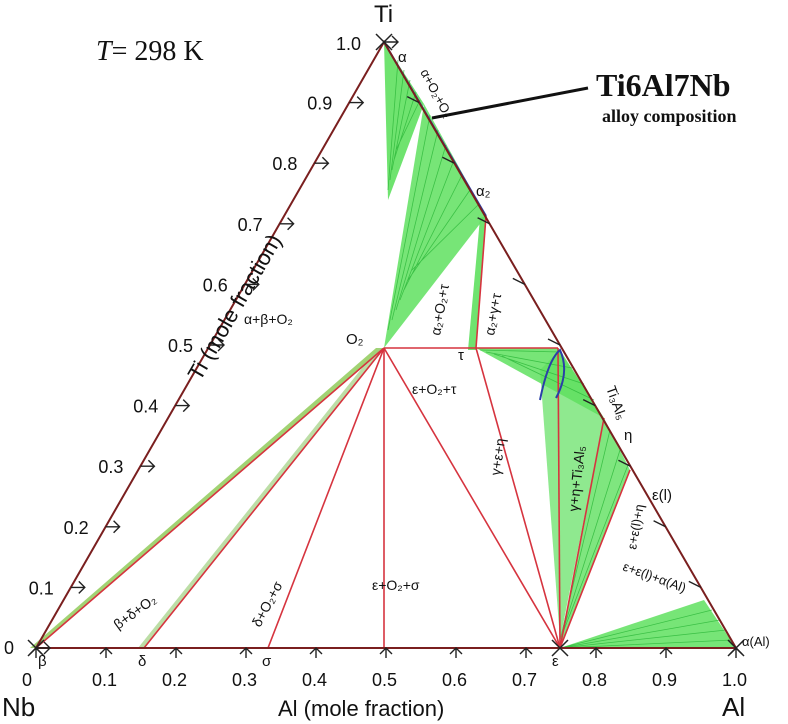  I want to click on region-beta-delta-O2: β+δ+O₂, so click(134, 611).